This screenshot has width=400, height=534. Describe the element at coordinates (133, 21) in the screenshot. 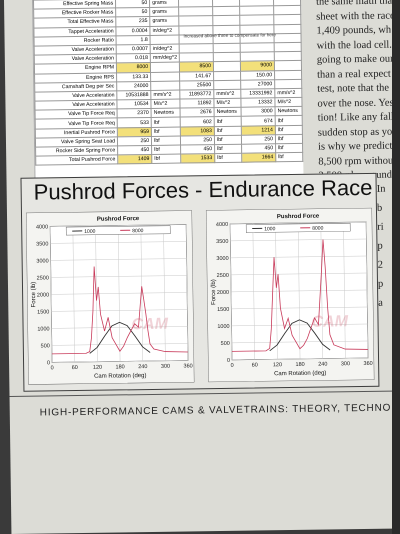

I see `spreadsheet-cell: 235` at that location.